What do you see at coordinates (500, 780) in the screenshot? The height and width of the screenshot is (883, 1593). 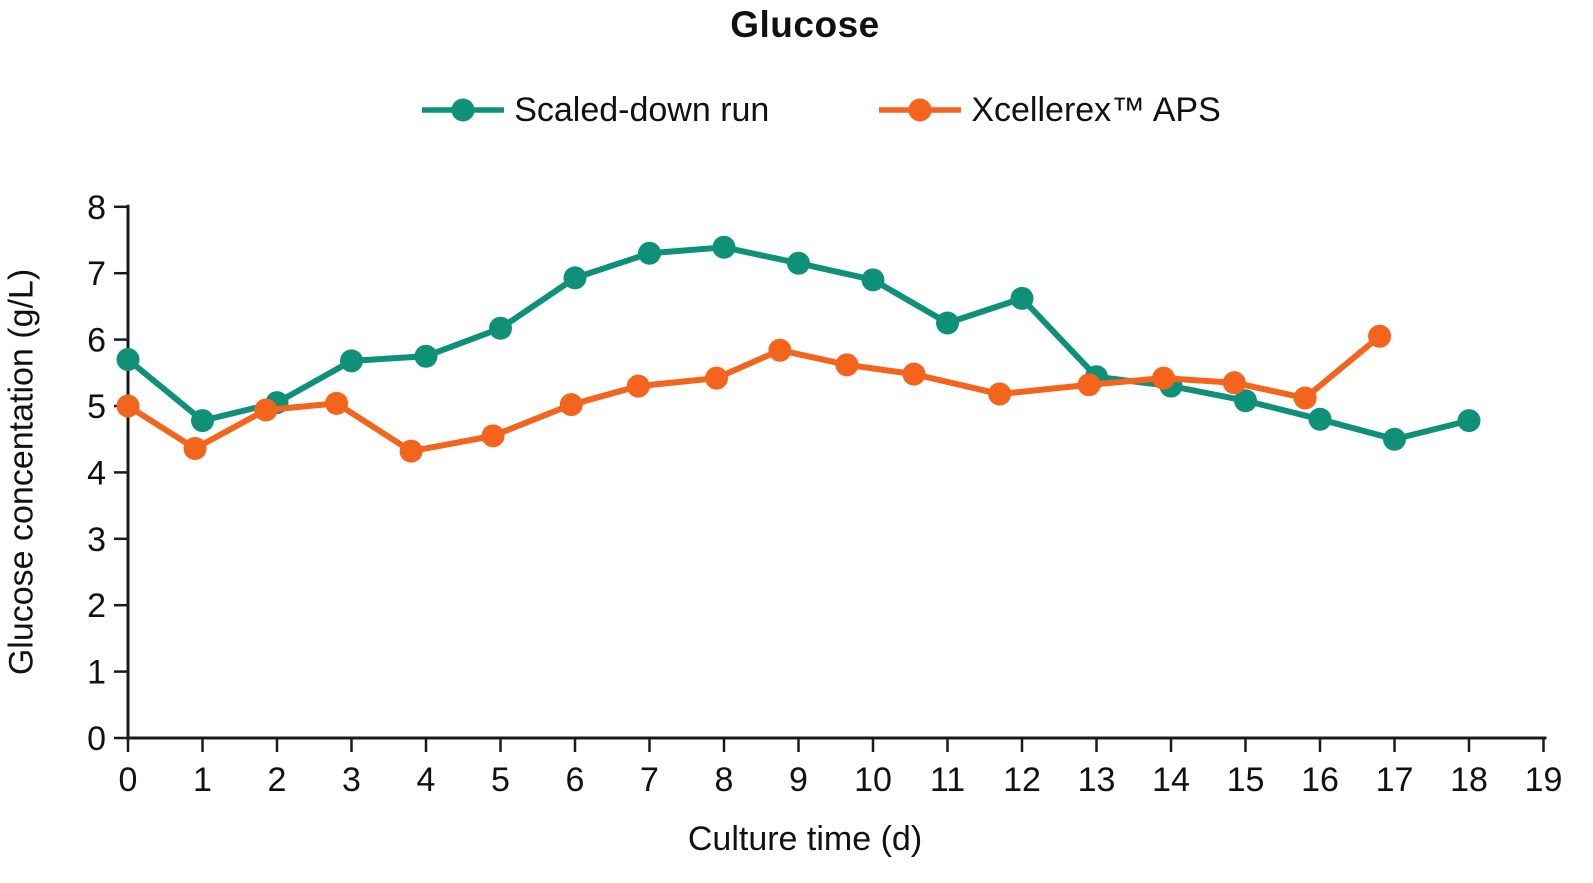 I see `x-tick-label: 5` at bounding box center [500, 780].